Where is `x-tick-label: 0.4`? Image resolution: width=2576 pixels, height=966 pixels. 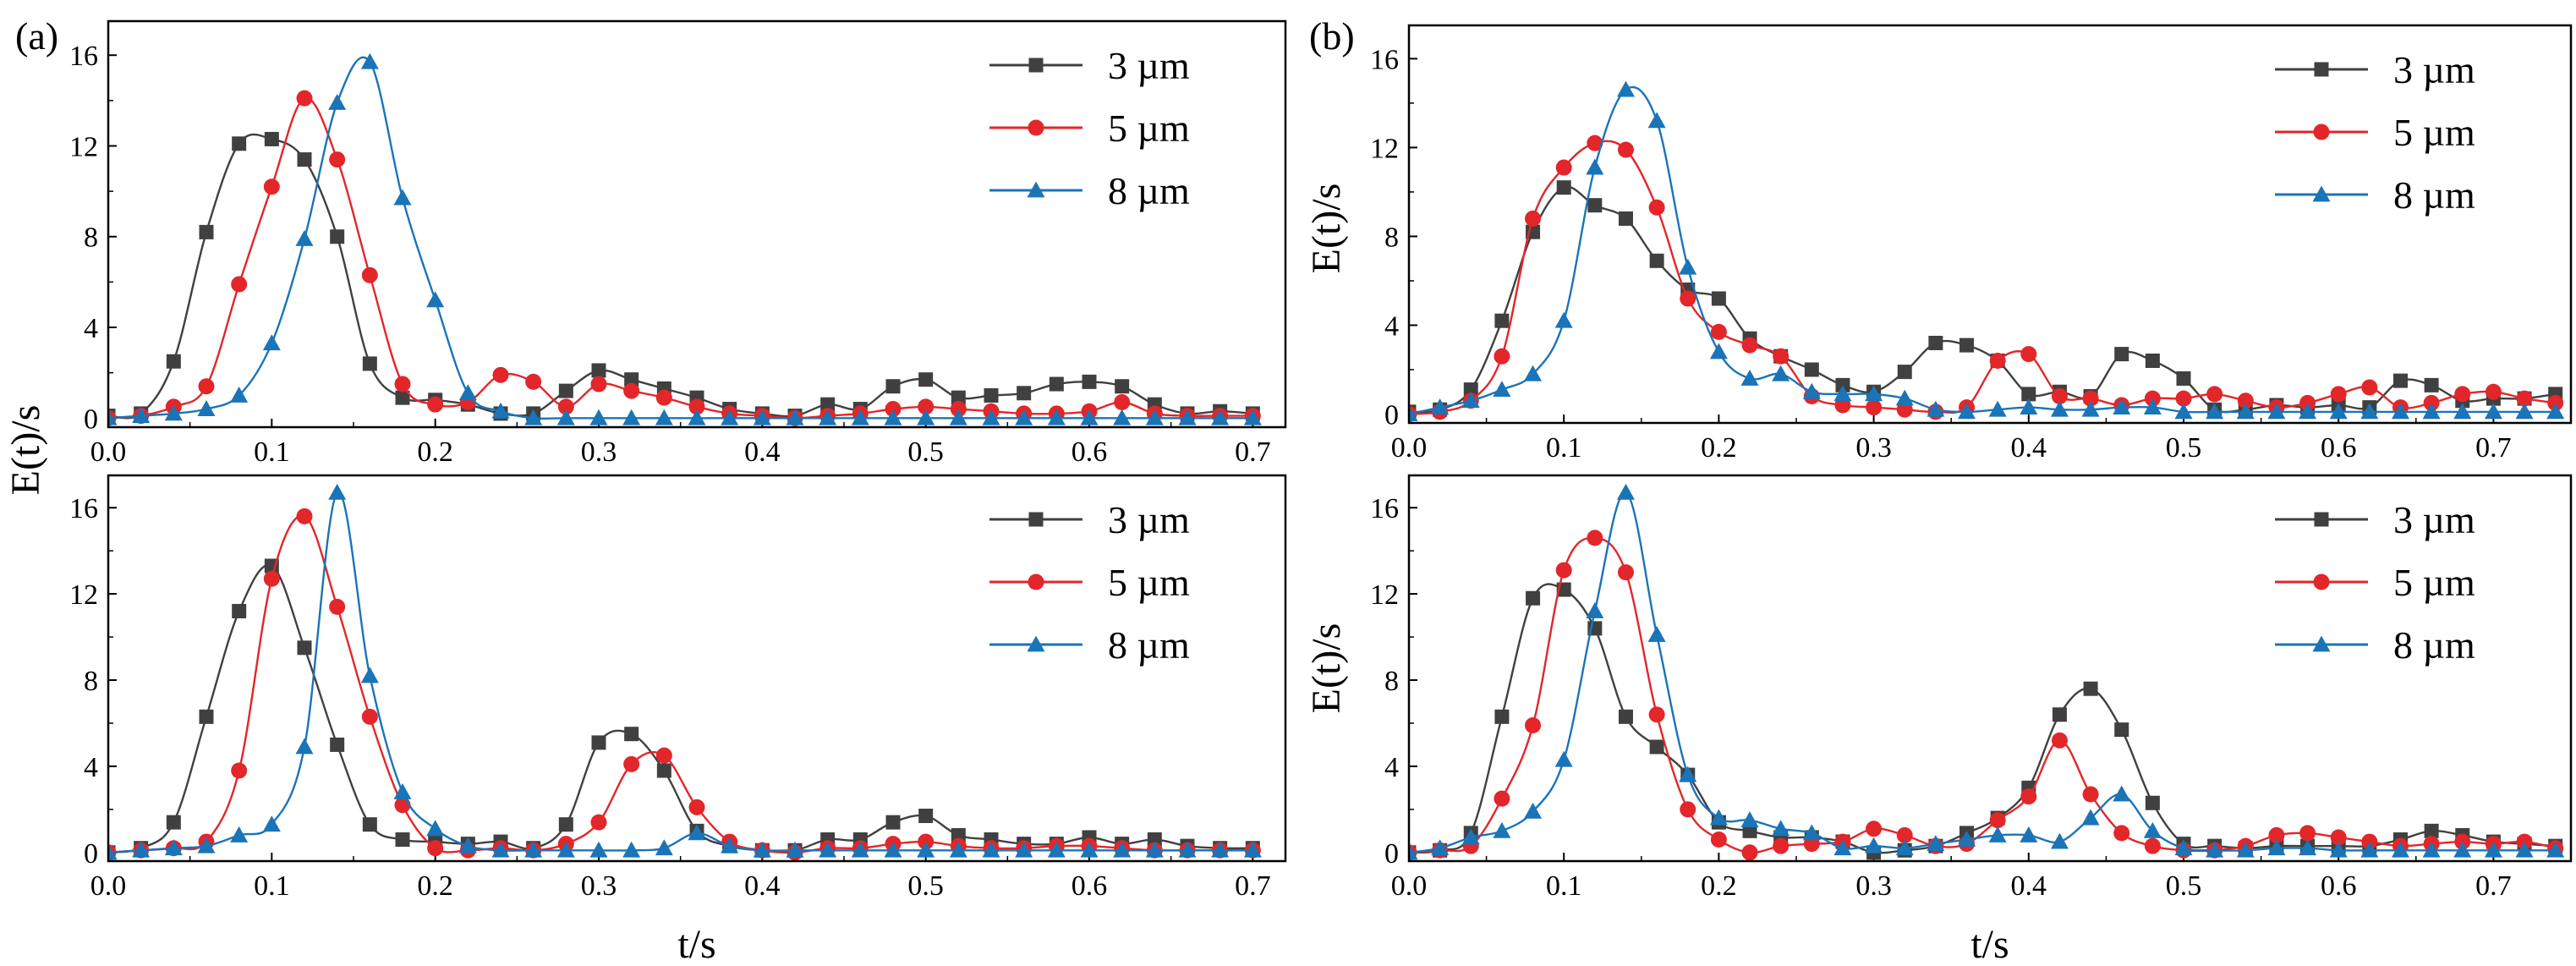
x-tick-label: 0.4 is located at coordinates (762, 452).